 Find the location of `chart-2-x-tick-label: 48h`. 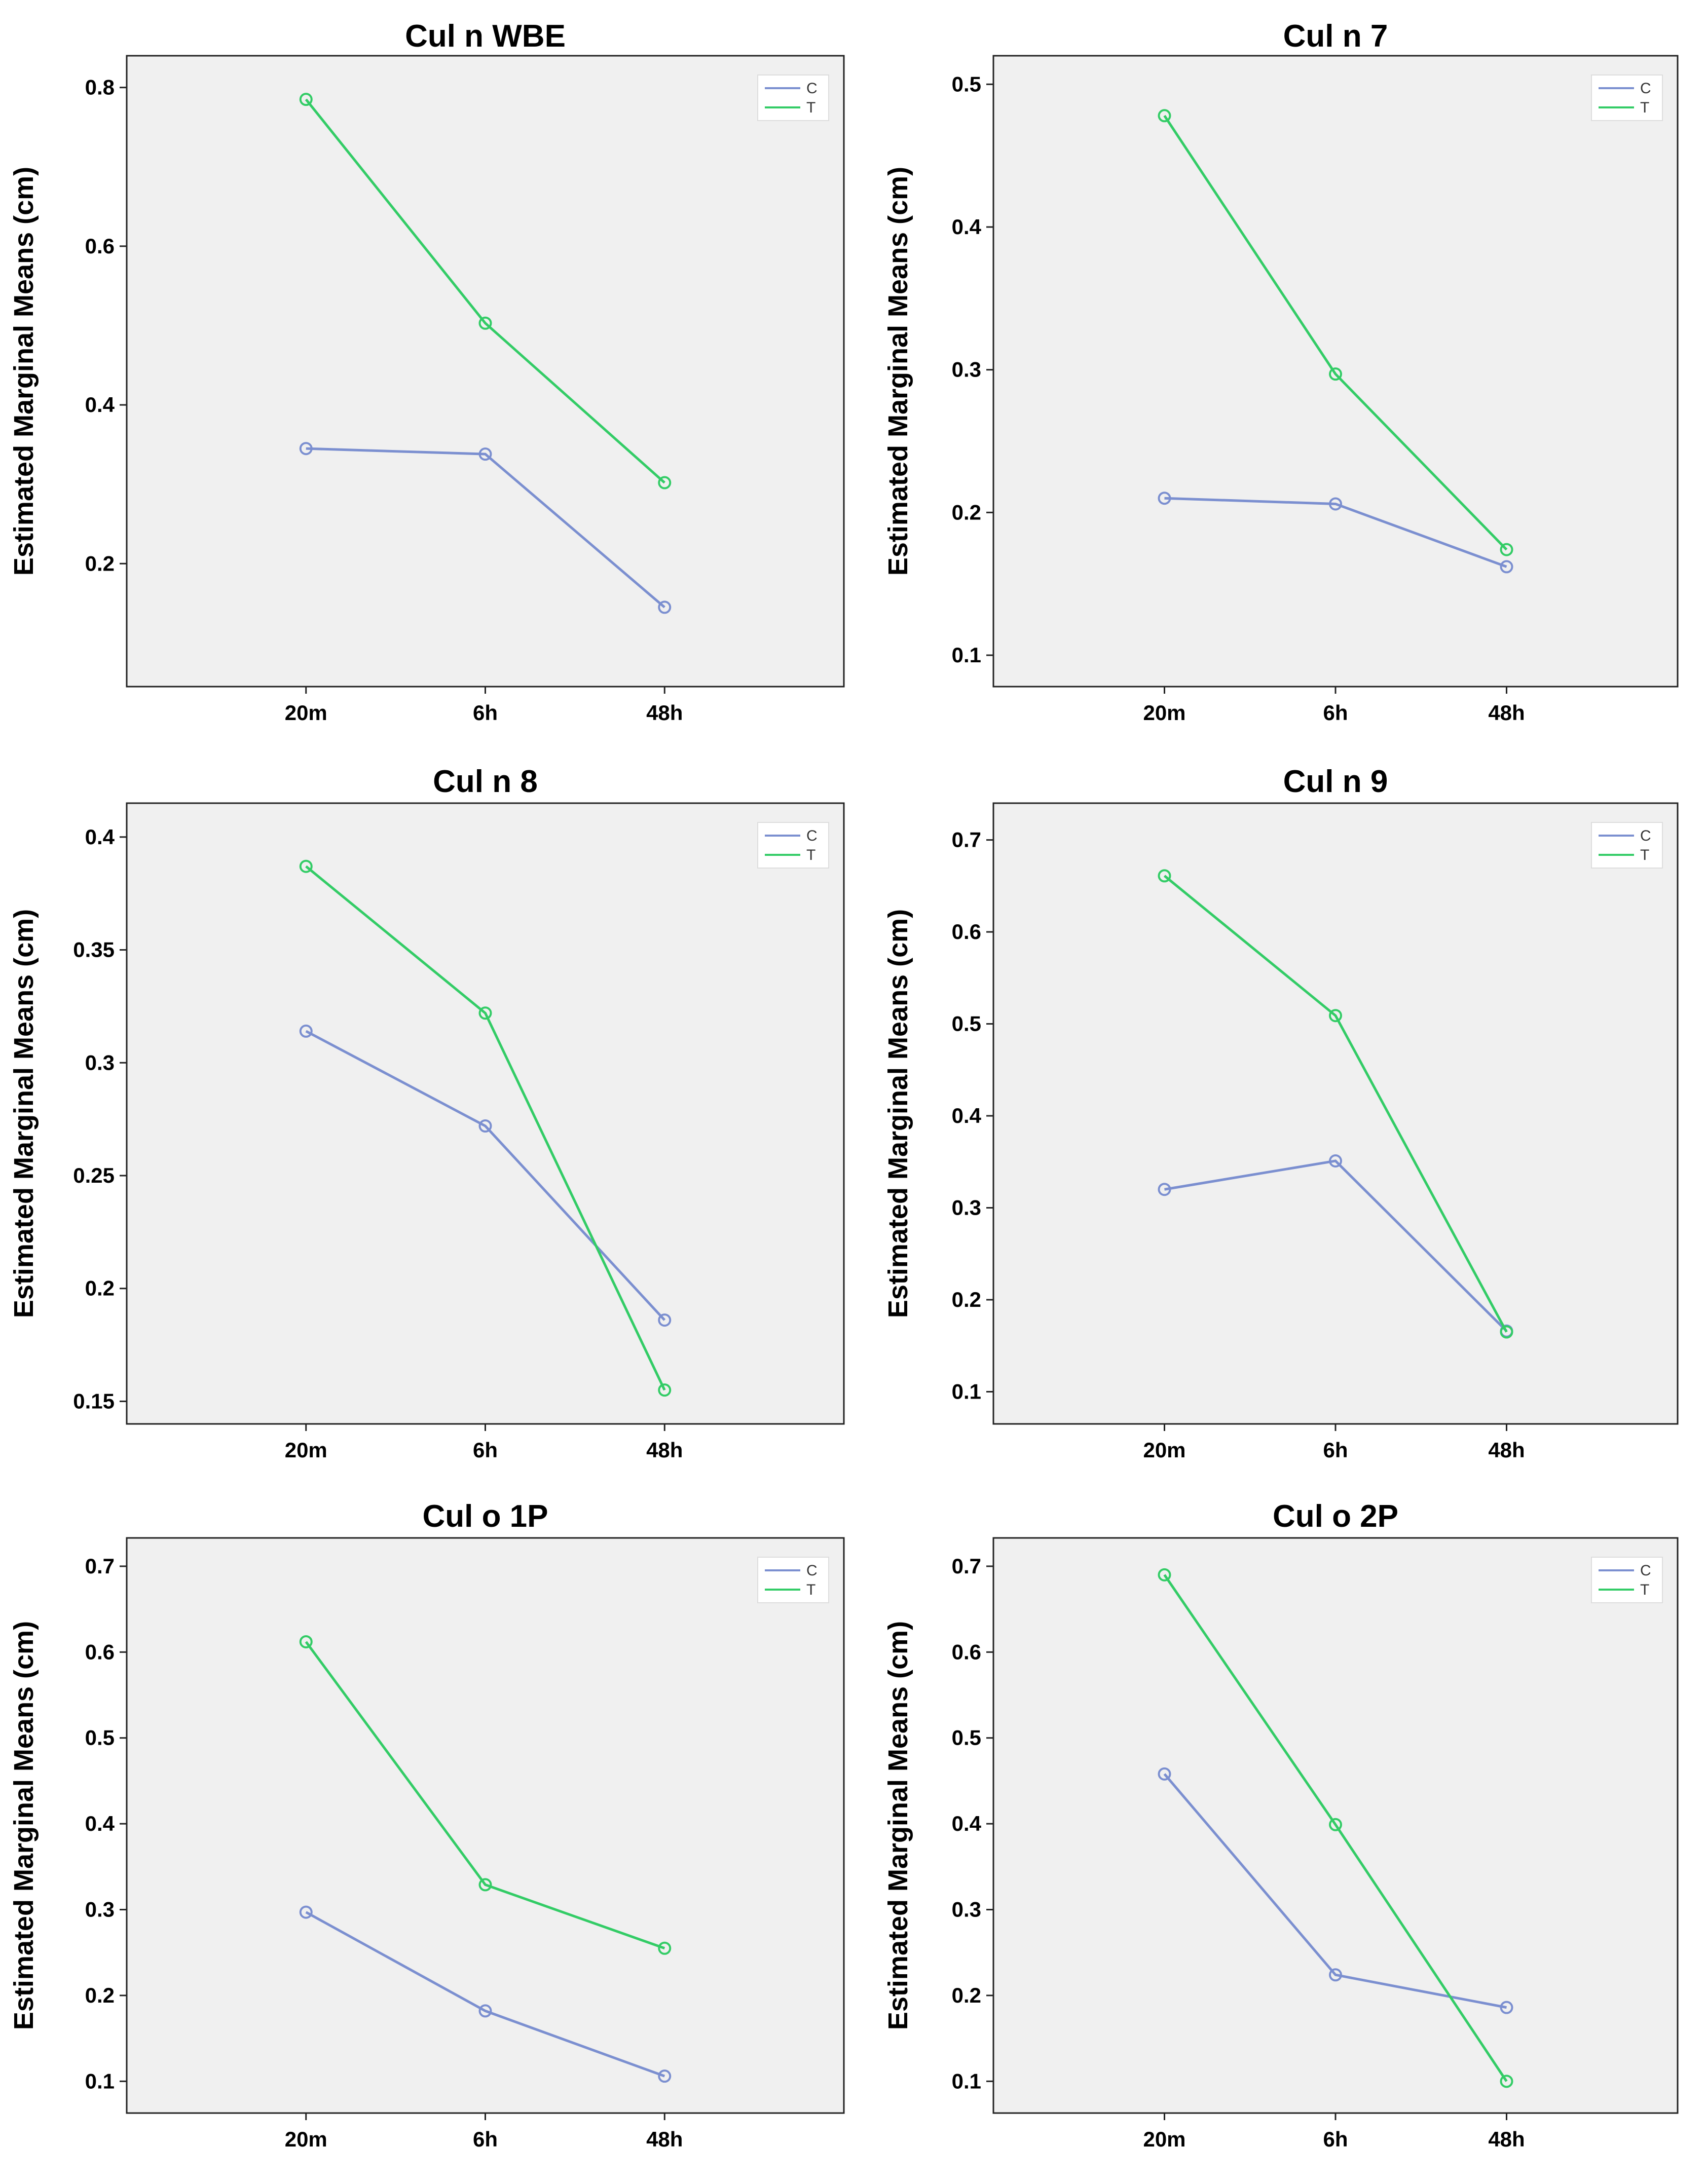

chart-2-x-tick-label: 48h is located at coordinates (1506, 713).